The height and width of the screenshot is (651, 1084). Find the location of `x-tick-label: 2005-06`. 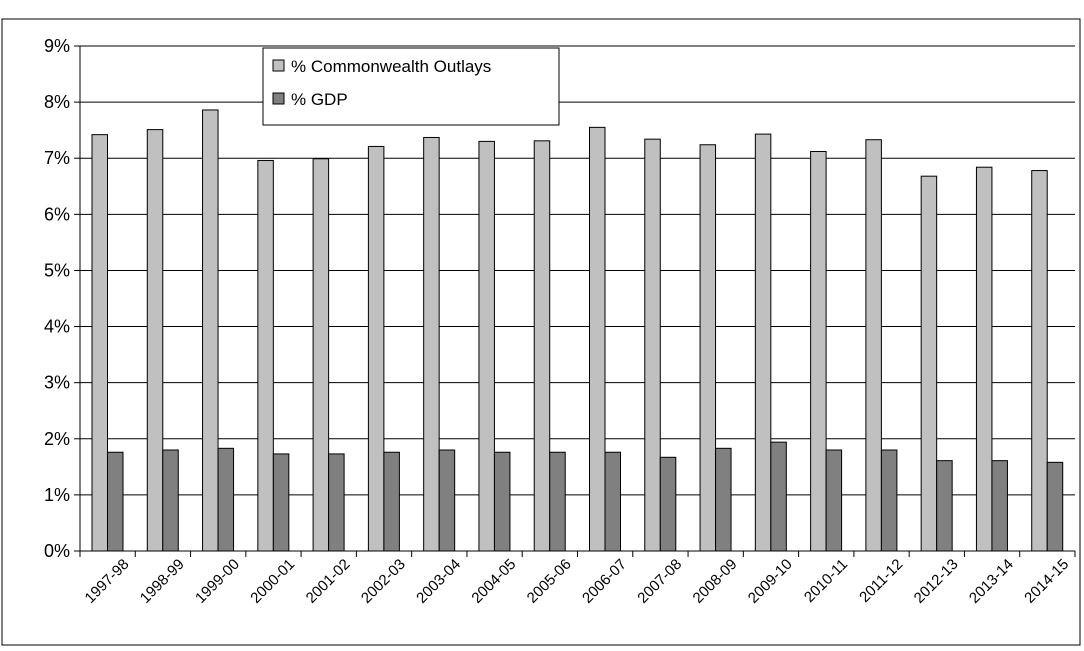

x-tick-label: 2005-06 is located at coordinates (549, 581).